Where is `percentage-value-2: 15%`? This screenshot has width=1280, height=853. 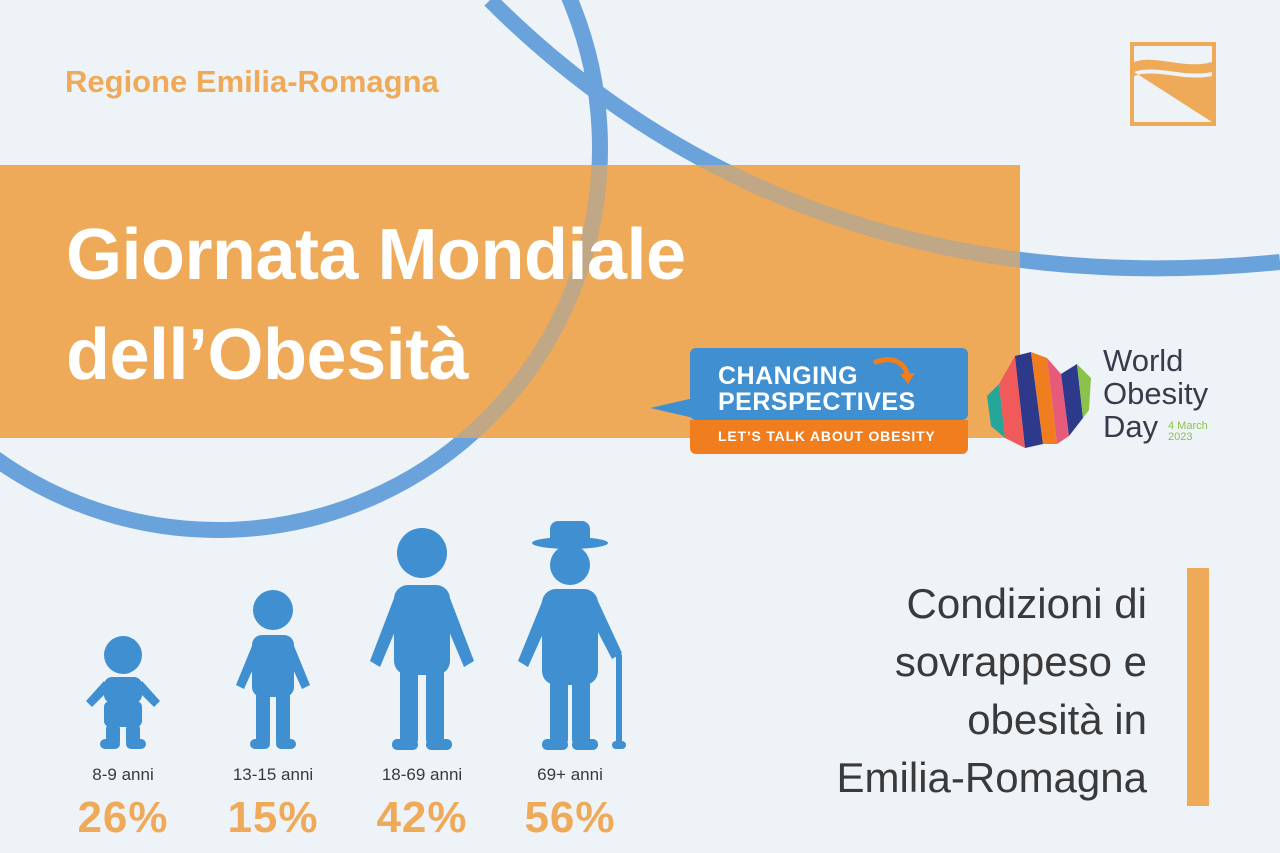
percentage-value-2: 15% is located at coordinates (273, 817).